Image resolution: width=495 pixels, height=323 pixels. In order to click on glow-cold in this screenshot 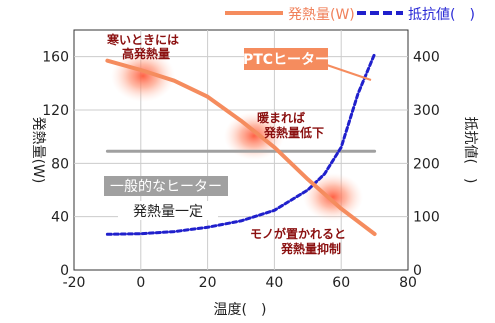, I will do `click(143, 76)`.